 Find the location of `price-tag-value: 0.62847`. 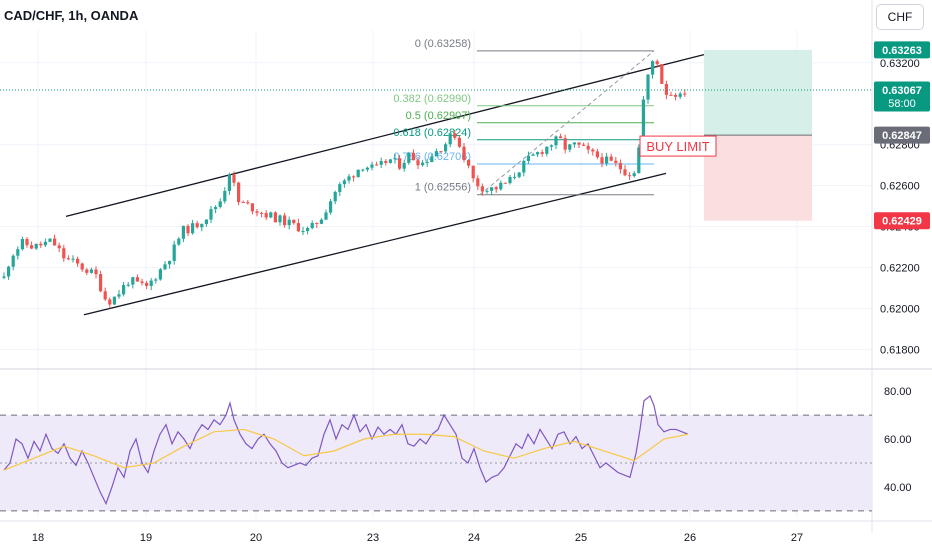

price-tag-value: 0.62847 is located at coordinates (902, 136).